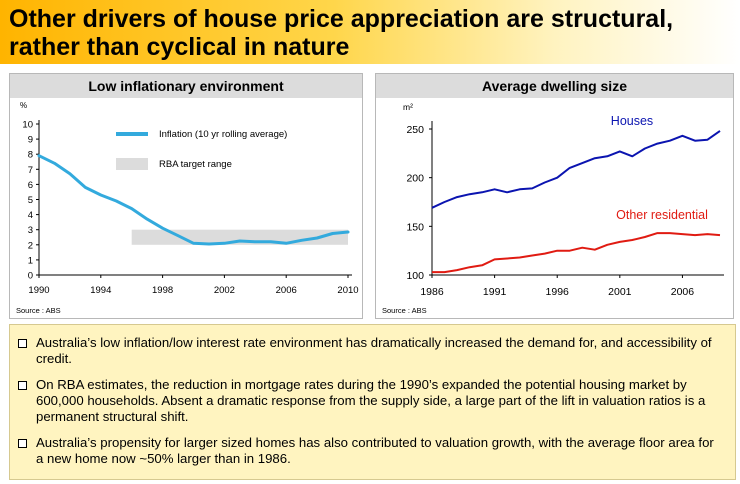 The image size is (740, 484). What do you see at coordinates (30, 140) in the screenshot?
I see `y-tick-label: 9` at bounding box center [30, 140].